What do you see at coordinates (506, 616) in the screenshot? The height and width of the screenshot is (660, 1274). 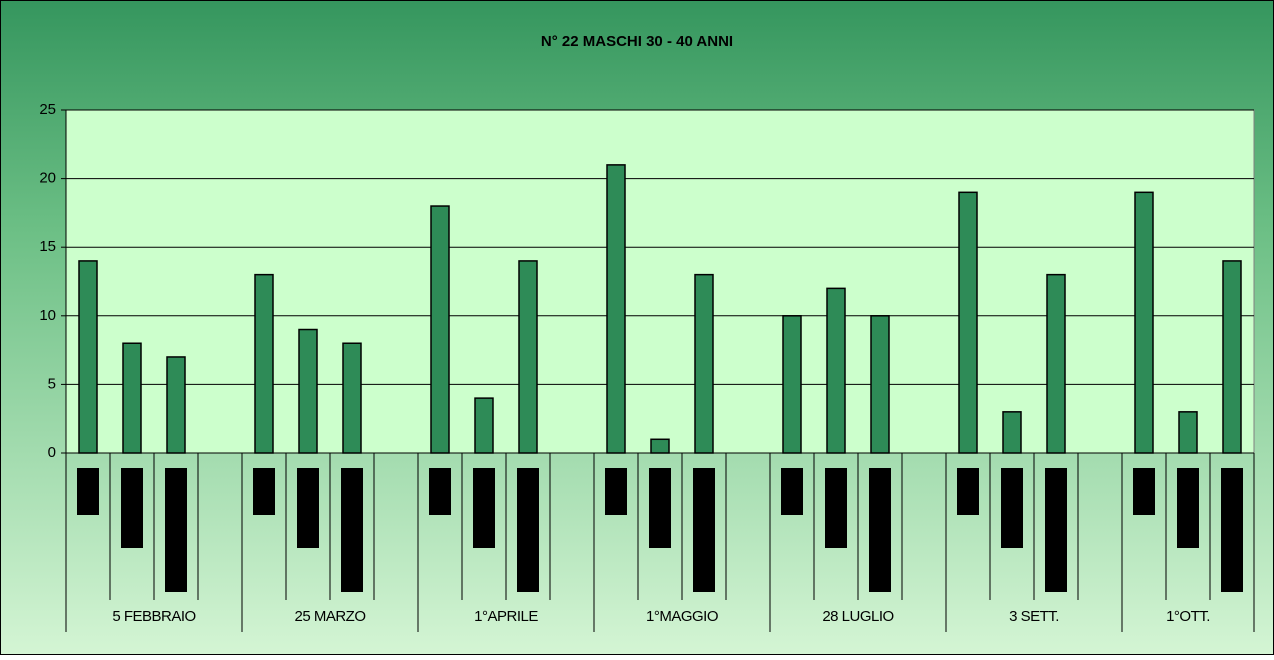 I see `x-tick-label: 1°APRILE` at bounding box center [506, 616].